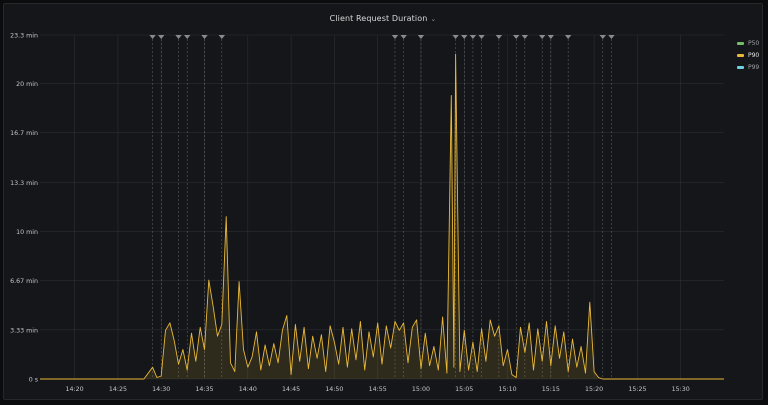 This screenshot has height=405, width=768. Describe the element at coordinates (681, 389) in the screenshot. I see `x-tick-label: 15:30` at that location.